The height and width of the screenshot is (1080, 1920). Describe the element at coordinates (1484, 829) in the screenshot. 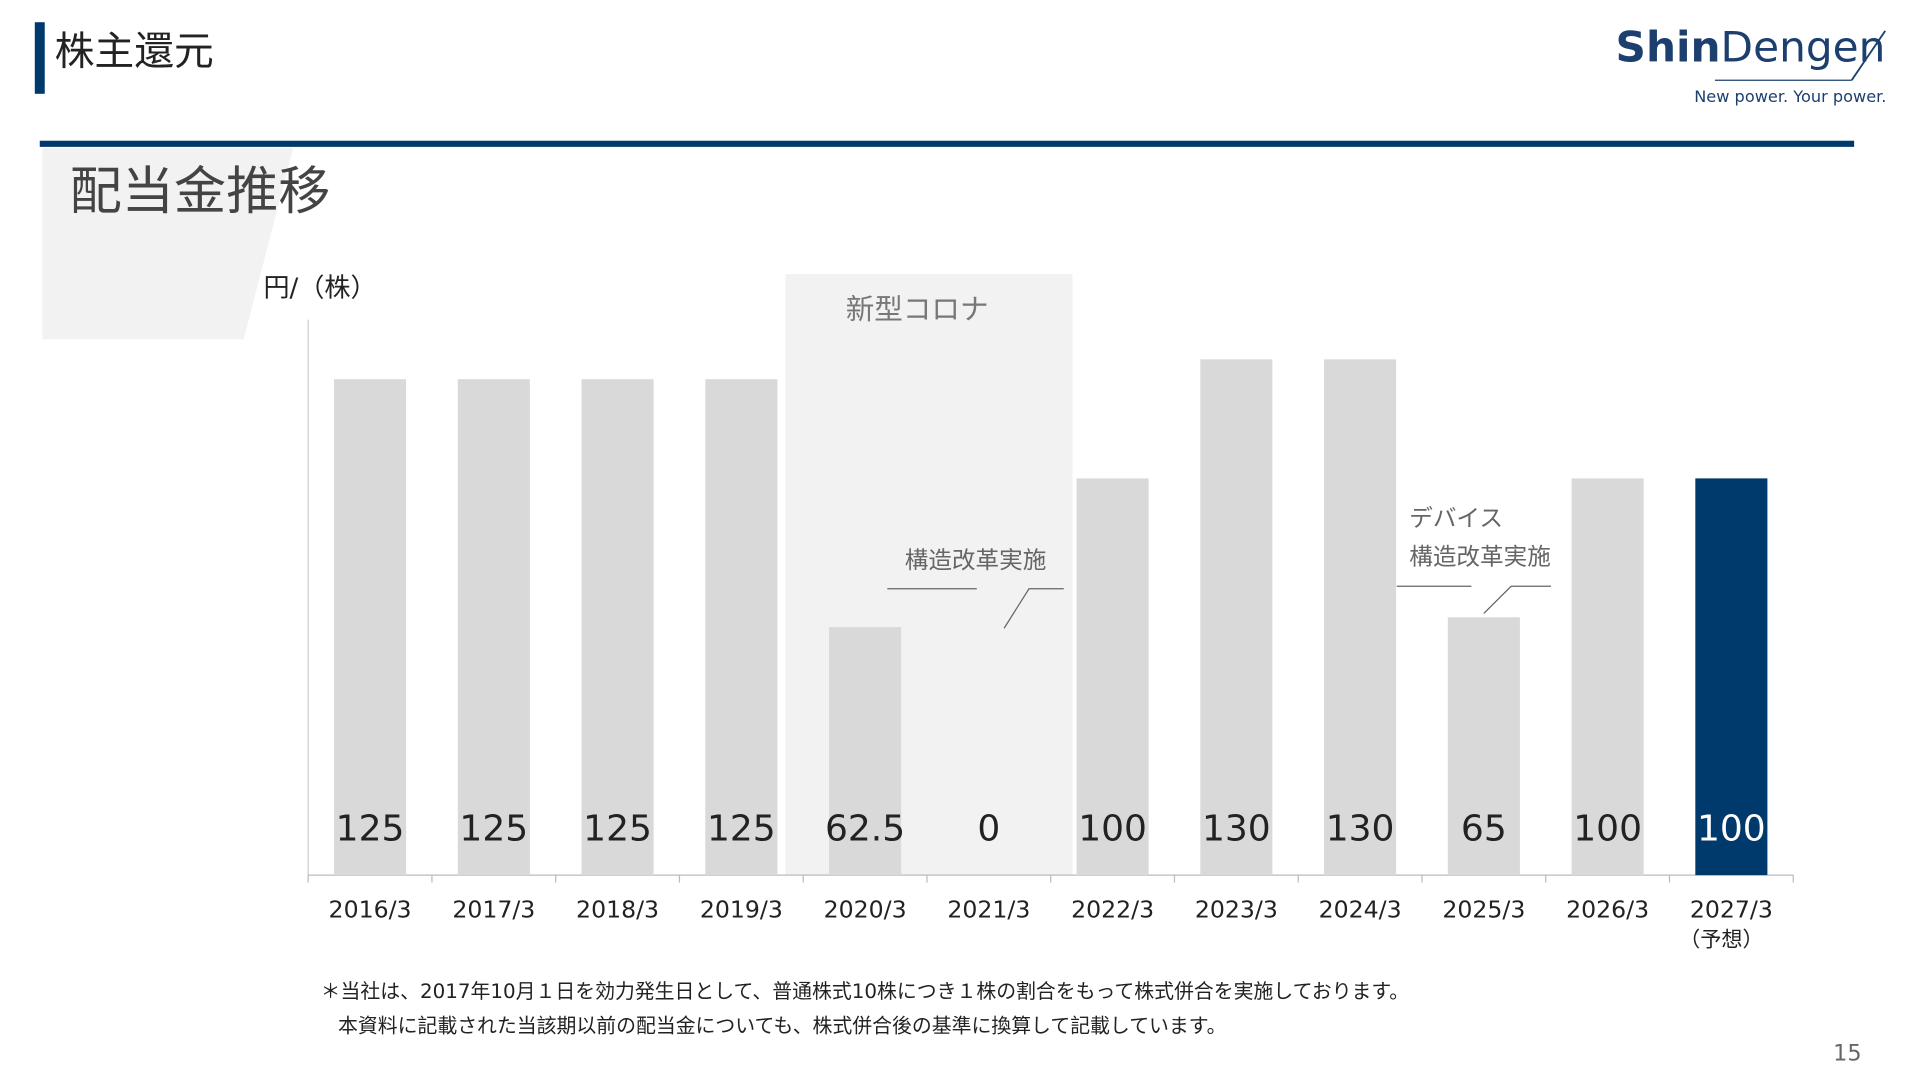

I see `value-label: 65` at that location.